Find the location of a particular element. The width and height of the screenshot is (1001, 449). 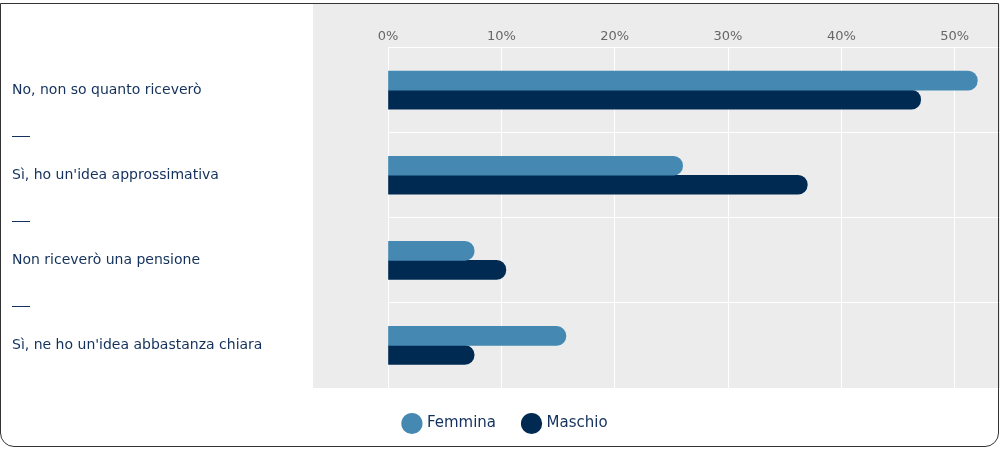

y-tick-label: Non riceverò una pensione is located at coordinates (106, 258).